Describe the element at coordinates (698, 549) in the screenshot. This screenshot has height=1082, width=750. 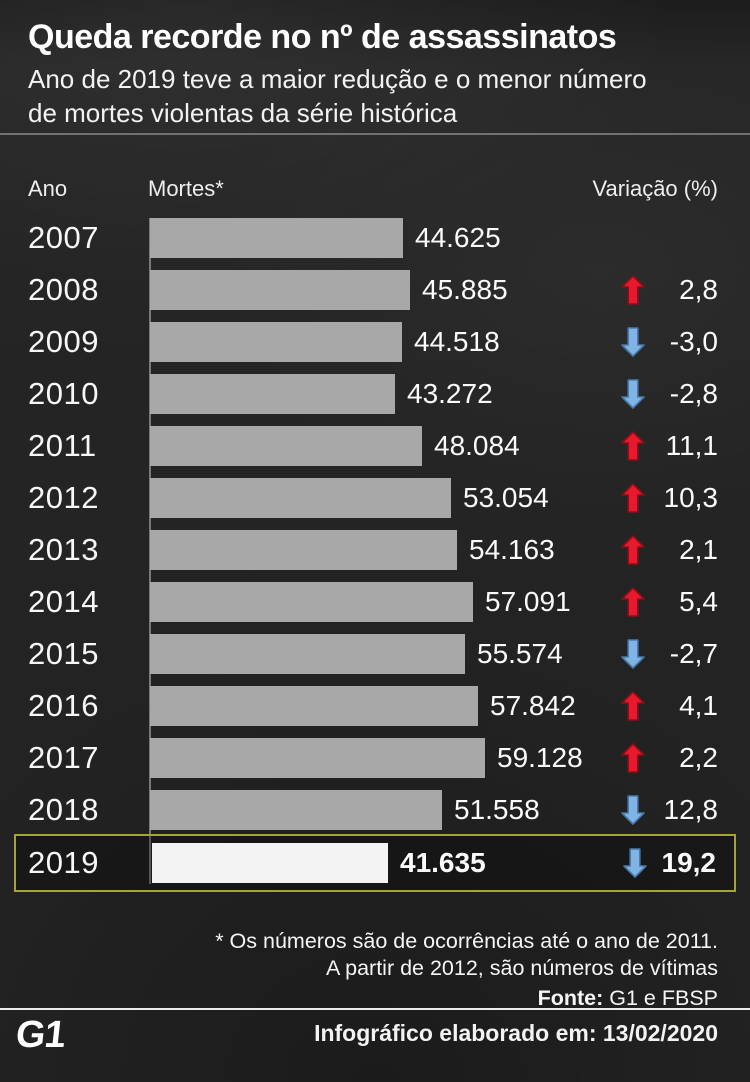
I see `variation-value: 2,1` at that location.